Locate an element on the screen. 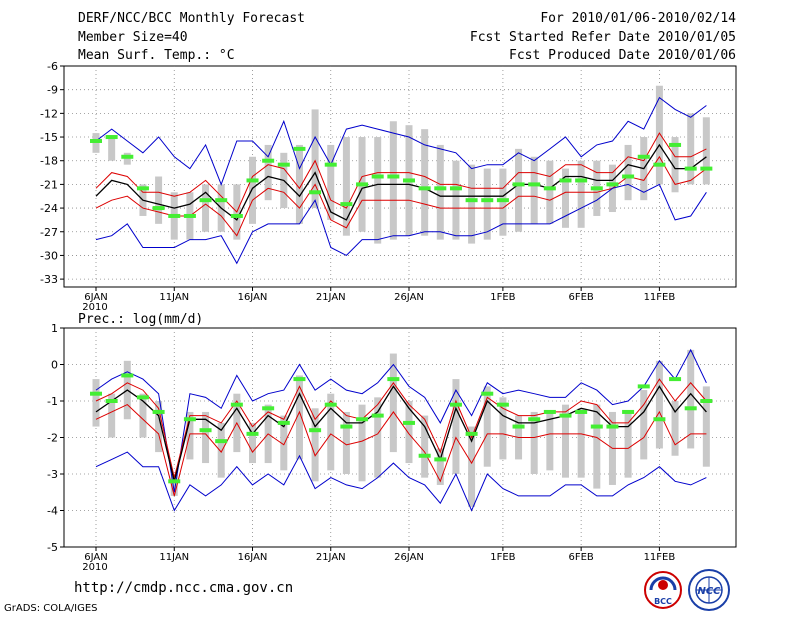 This screenshot has width=800, height=618. y-tick-label: -9 is located at coordinates (52, 90).